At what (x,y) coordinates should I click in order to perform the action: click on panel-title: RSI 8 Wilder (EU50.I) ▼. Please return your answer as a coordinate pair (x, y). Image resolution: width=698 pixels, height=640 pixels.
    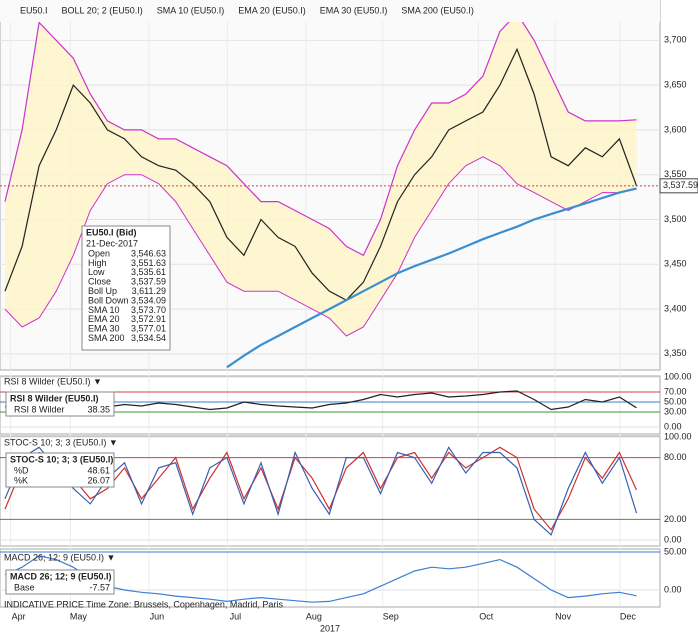
    Looking at the image, I should click on (53, 381).